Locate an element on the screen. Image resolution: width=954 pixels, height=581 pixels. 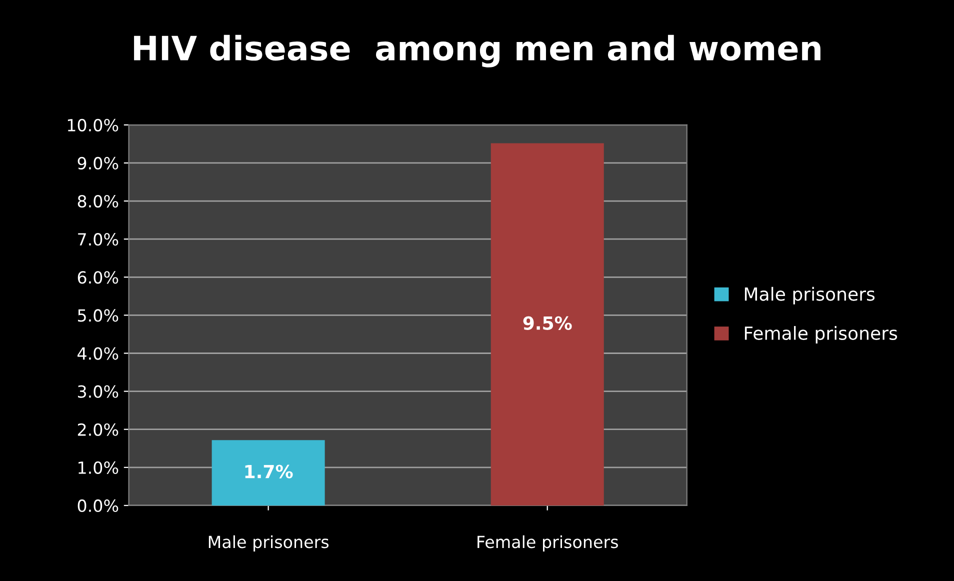
y-tick-label: 5.0% is located at coordinates (98, 315).